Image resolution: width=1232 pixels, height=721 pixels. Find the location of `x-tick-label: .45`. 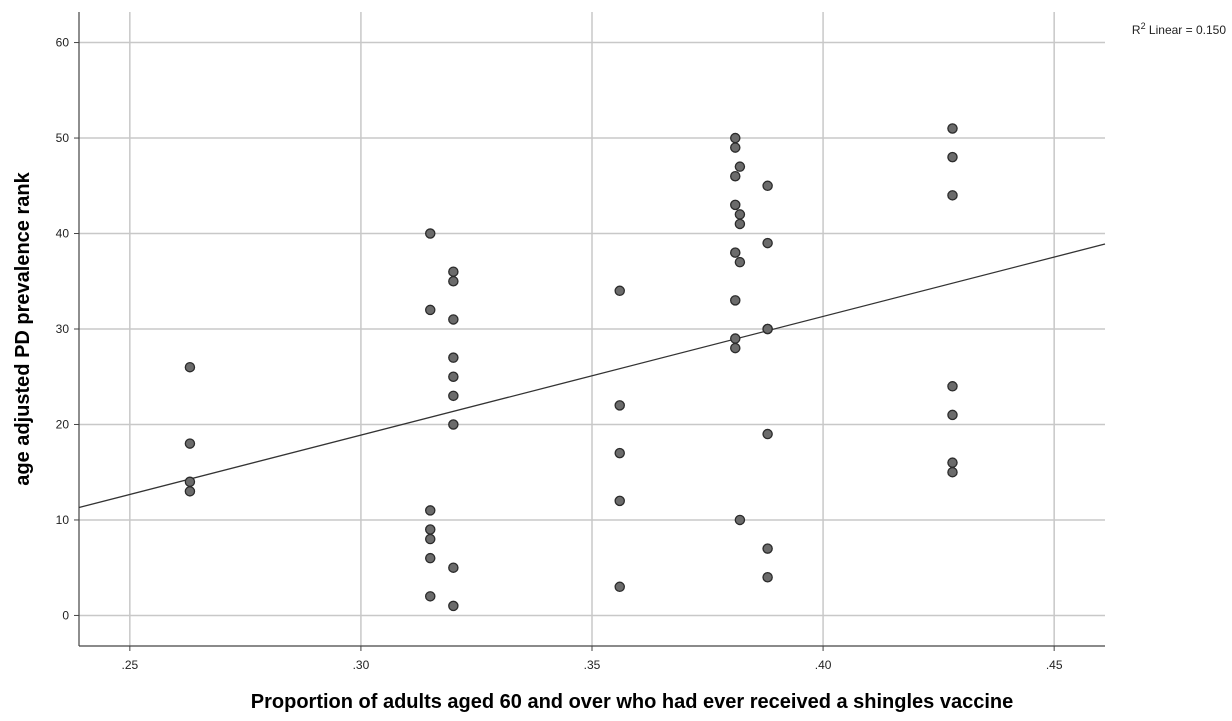

x-tick-label: .45 is located at coordinates (1054, 665).